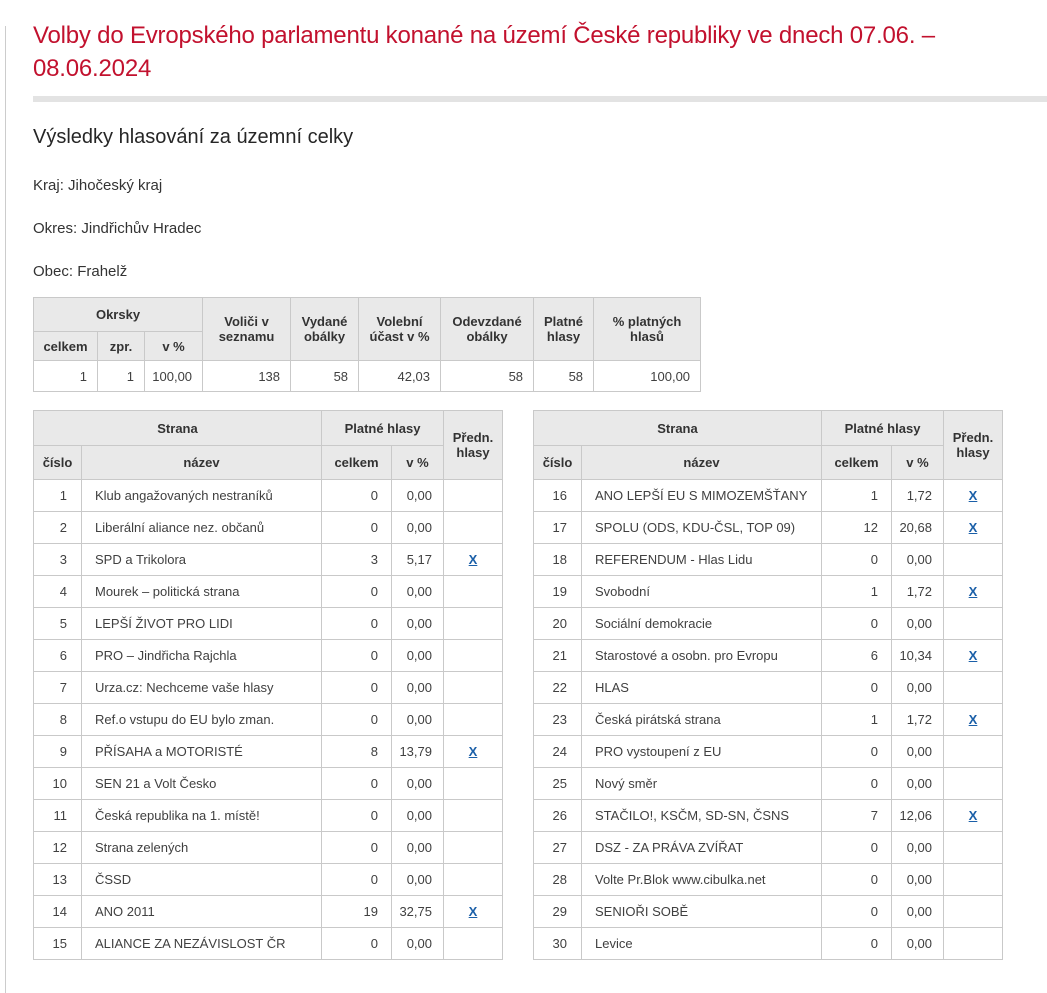 The height and width of the screenshot is (993, 1047). What do you see at coordinates (856, 655) in the screenshot?
I see `party-votes-cell: 6` at bounding box center [856, 655].